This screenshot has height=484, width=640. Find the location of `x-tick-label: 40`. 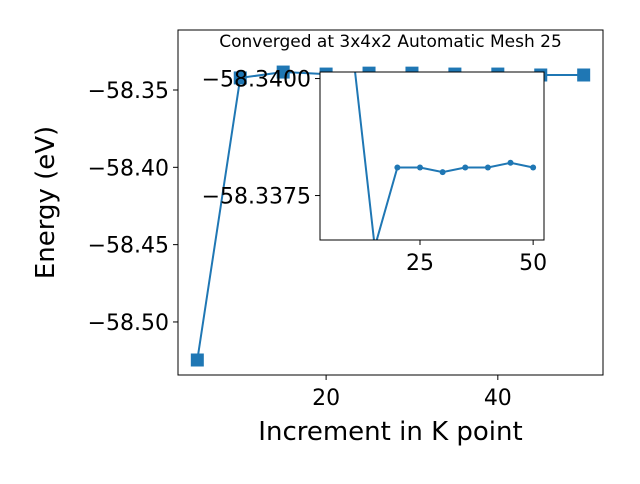

x-tick-label: 40 is located at coordinates (498, 398).